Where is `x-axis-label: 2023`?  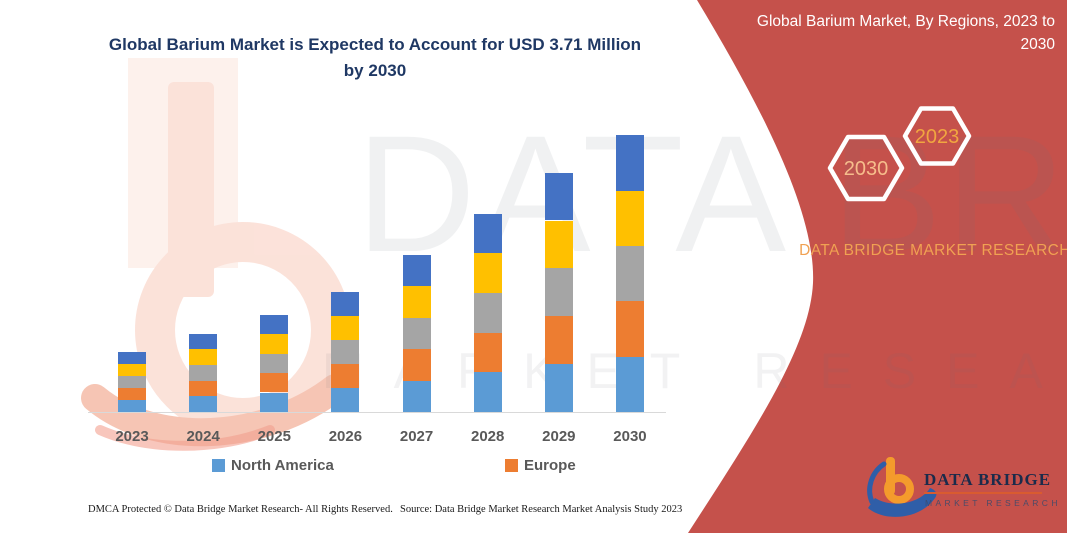
x-axis-label: 2023 is located at coordinates (132, 436).